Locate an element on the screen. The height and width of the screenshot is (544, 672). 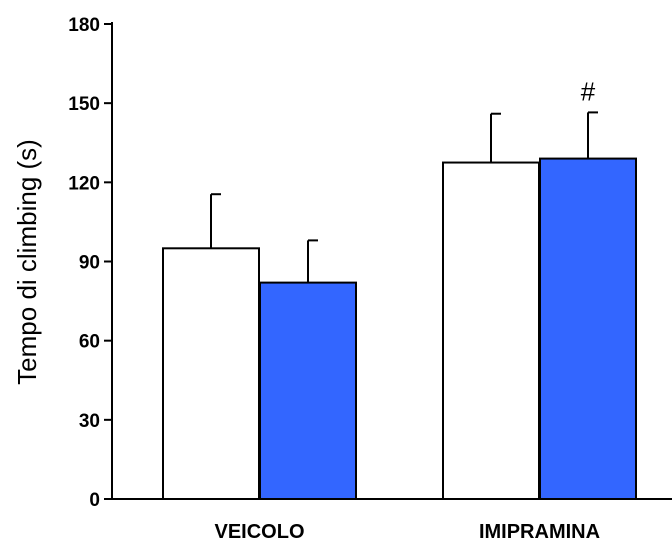
significance-annotation: # is located at coordinates (588, 91).